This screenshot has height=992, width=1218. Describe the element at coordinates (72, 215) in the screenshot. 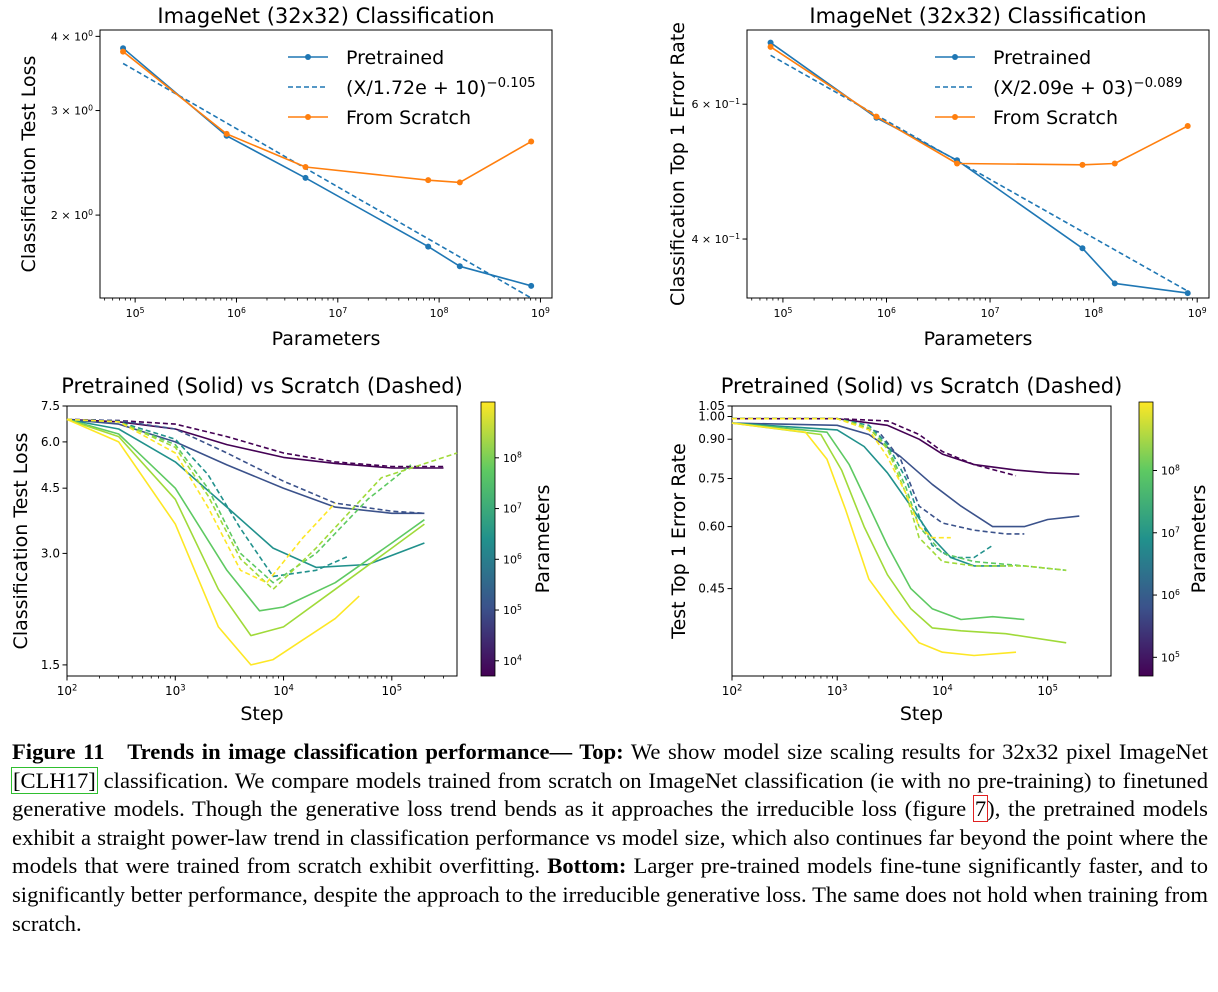

I see `y-tick-label: 2 × 100` at that location.